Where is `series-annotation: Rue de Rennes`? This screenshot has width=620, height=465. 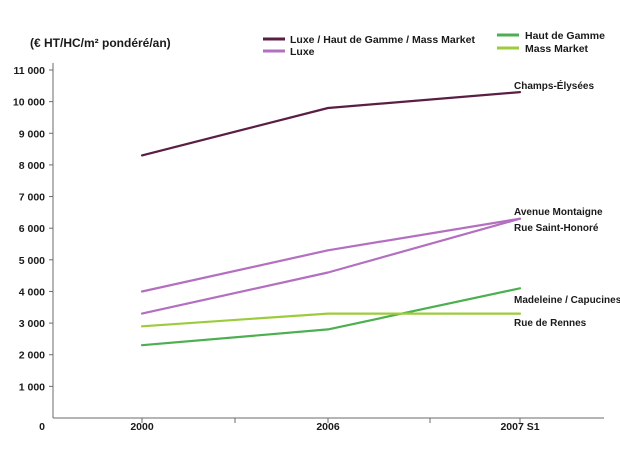
series-annotation: Rue de Rennes is located at coordinates (550, 323).